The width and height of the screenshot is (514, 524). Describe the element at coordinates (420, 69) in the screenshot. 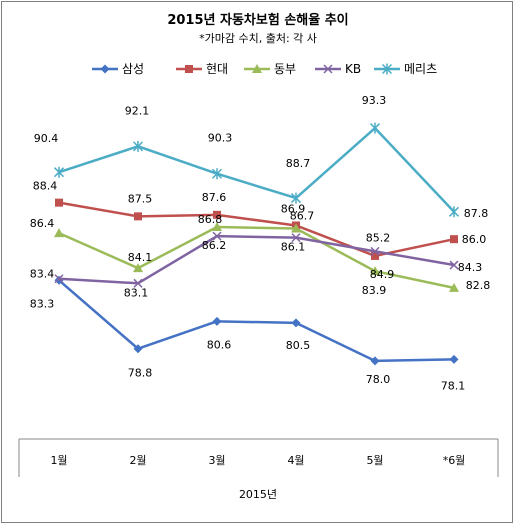

I see `legend-label: 메리츠` at that location.